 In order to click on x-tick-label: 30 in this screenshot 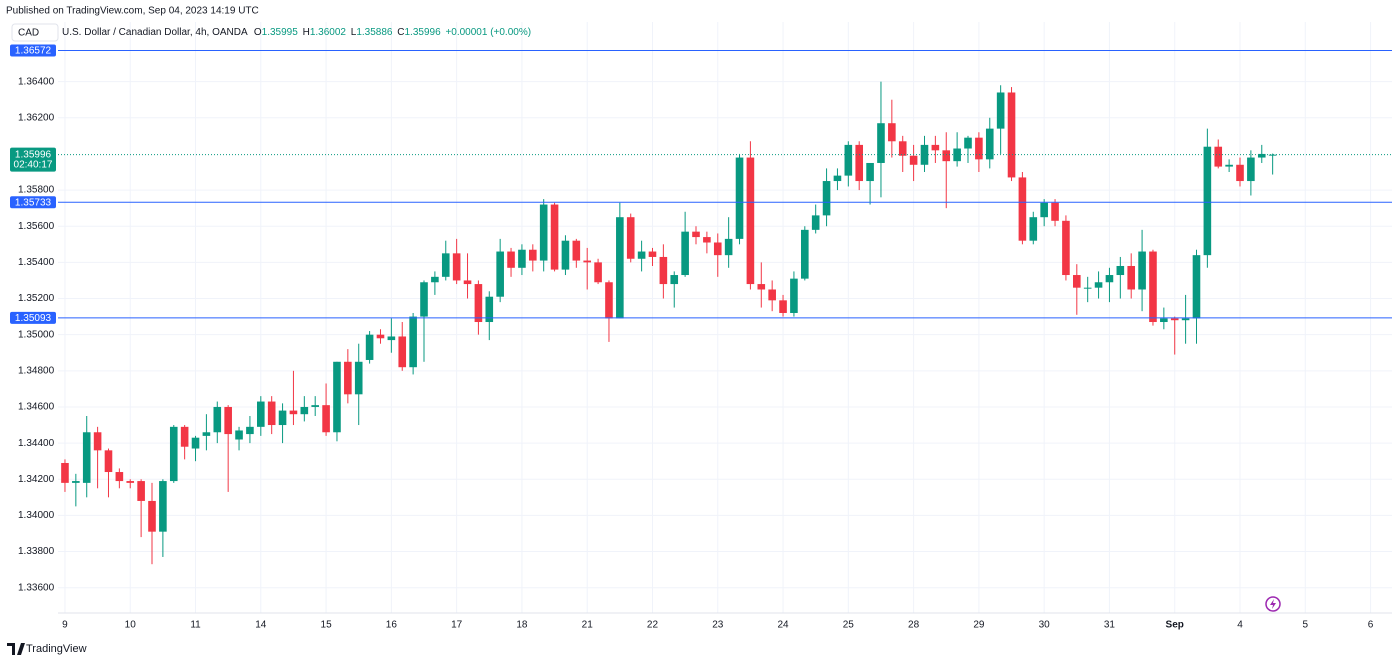, I will do `click(1045, 625)`.